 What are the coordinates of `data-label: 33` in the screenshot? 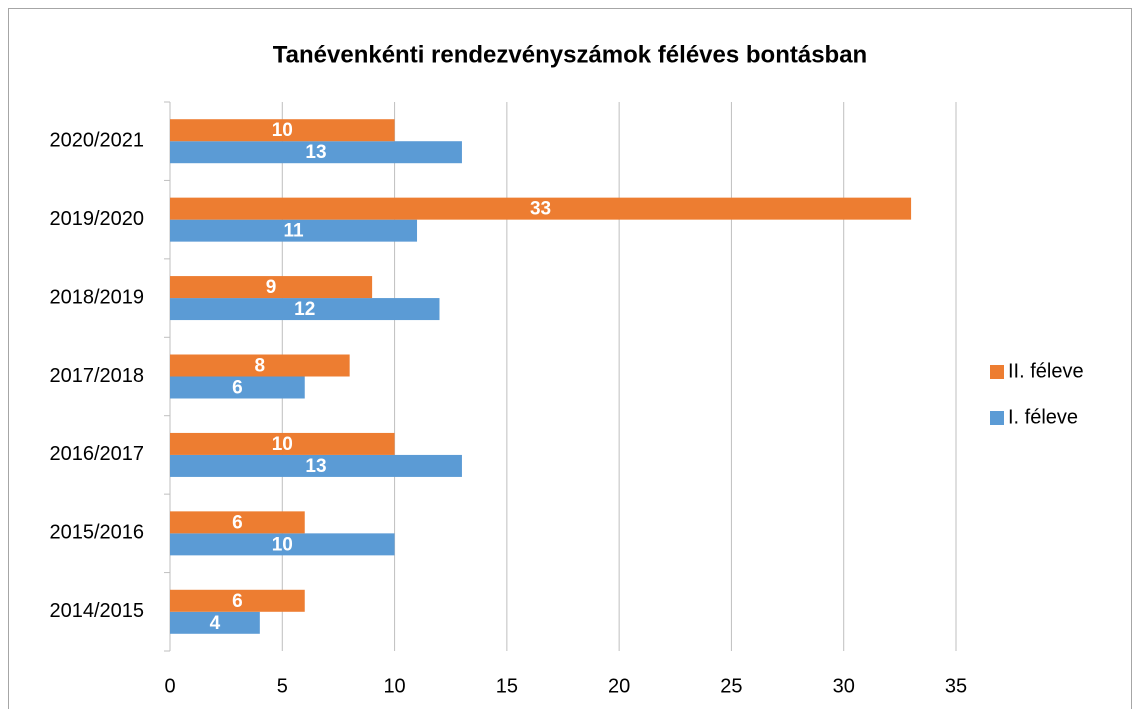 It's located at (540, 209).